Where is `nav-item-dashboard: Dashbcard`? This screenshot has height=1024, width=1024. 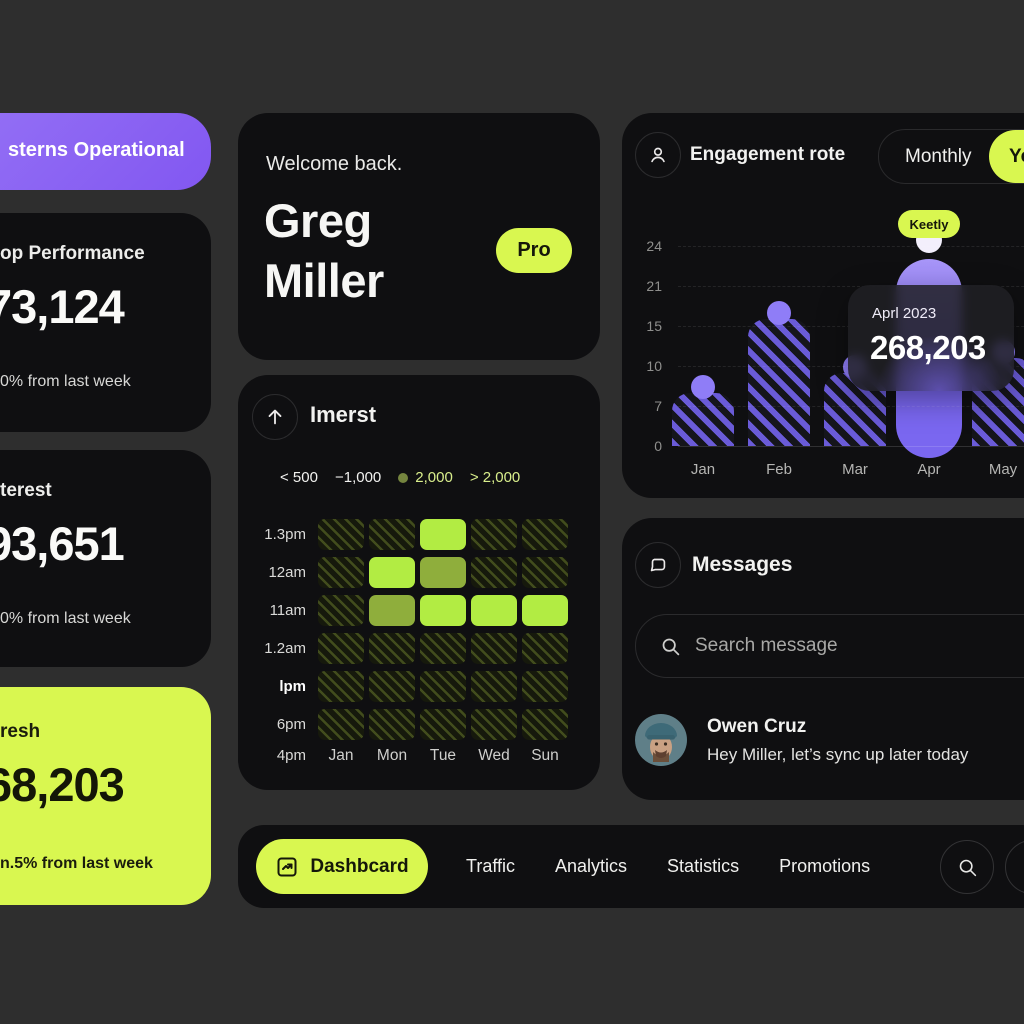
nav-item-dashboard: Dashbcard is located at coordinates (342, 866).